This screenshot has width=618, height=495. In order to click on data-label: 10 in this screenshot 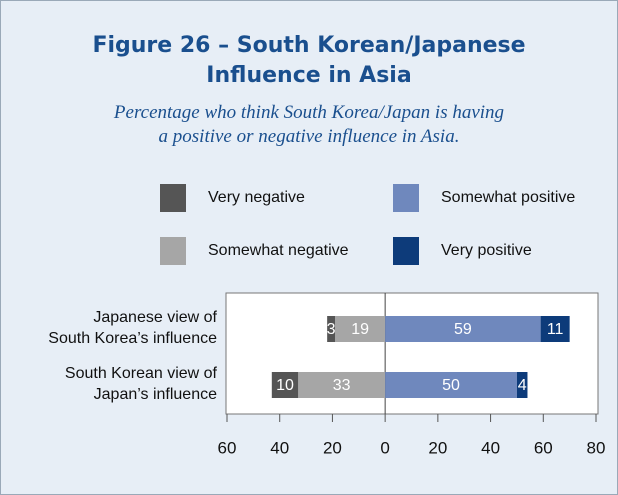, I will do `click(285, 385)`.